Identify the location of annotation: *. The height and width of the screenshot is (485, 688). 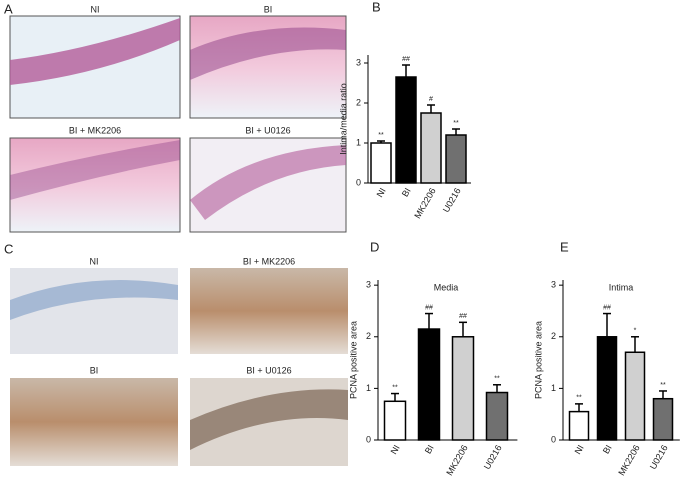
(635, 331).